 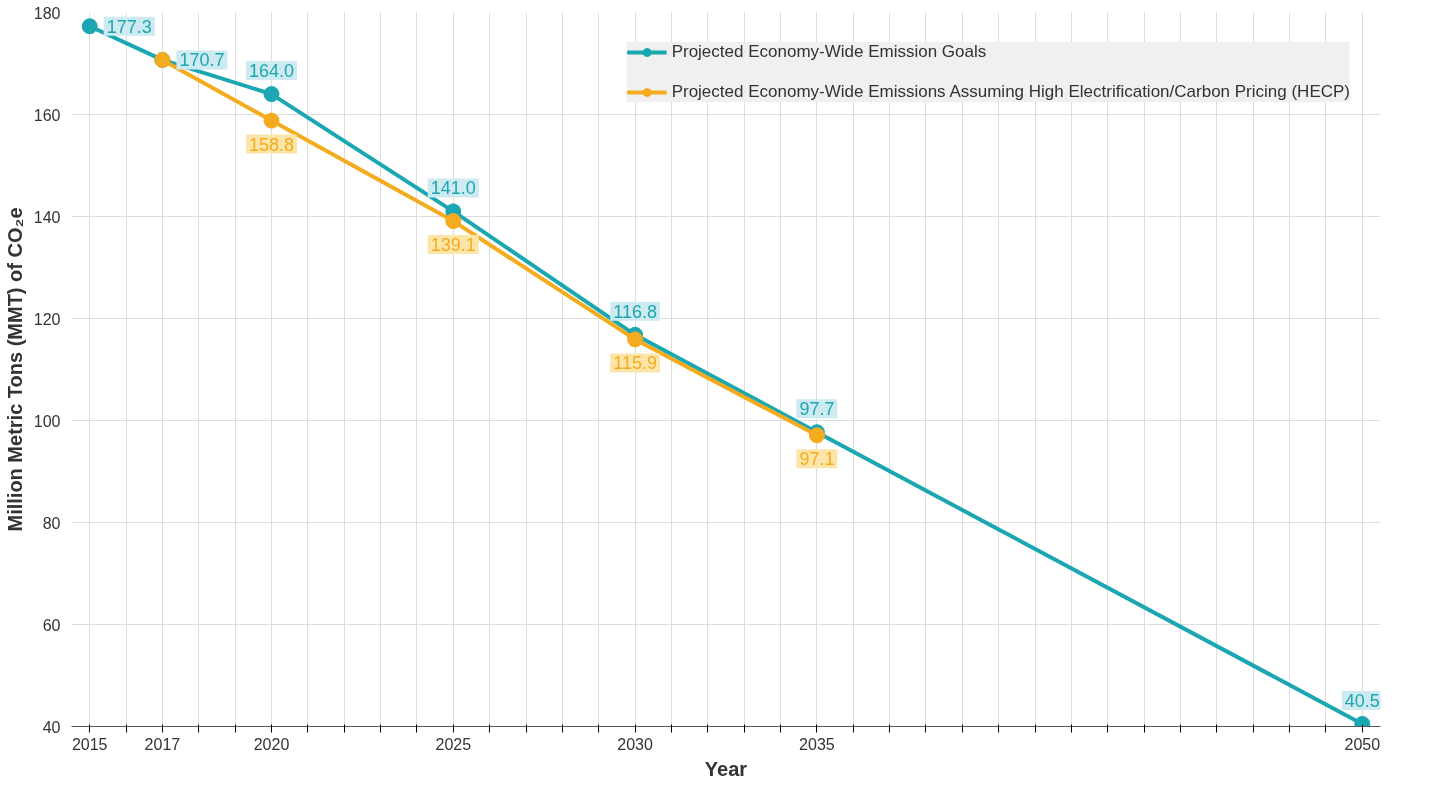 What do you see at coordinates (51, 727) in the screenshot?
I see `y-tick-label: 40` at bounding box center [51, 727].